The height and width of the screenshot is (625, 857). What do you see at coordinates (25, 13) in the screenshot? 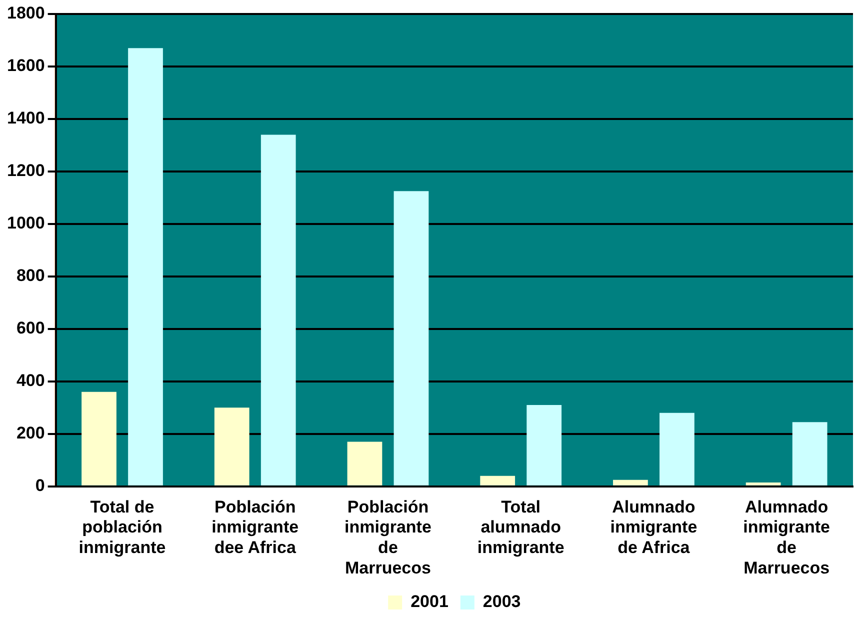
I see `y-tick-label: 1800` at bounding box center [25, 13].